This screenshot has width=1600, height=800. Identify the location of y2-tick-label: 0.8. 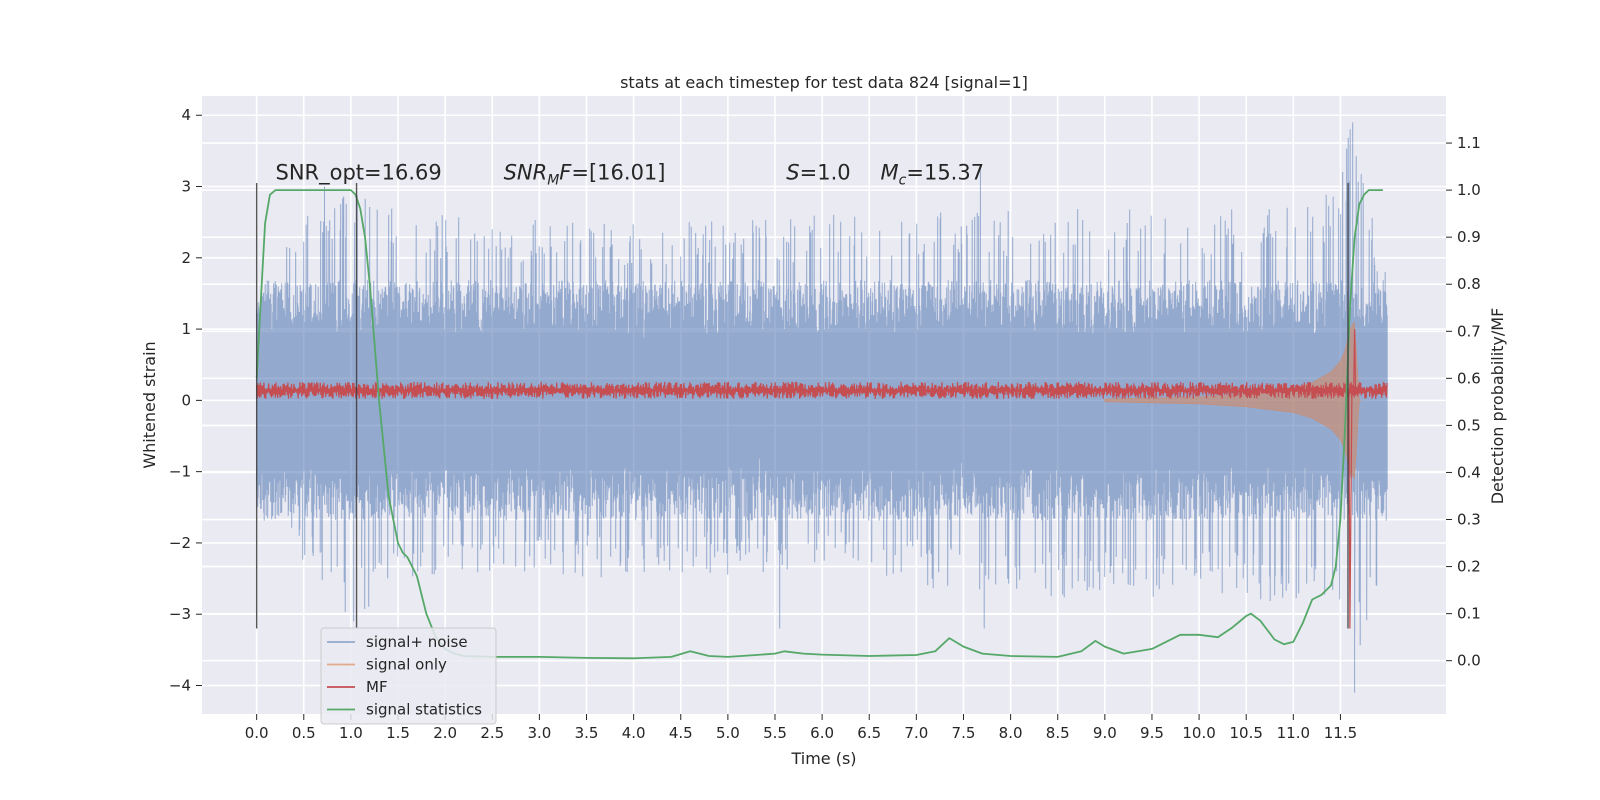
(1469, 284).